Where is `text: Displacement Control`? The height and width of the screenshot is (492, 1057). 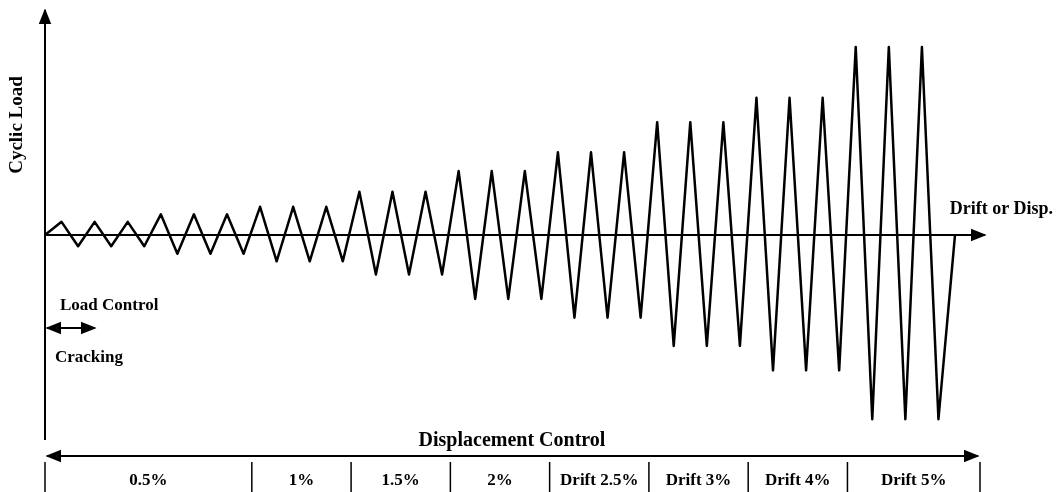
text: Displacement Control is located at coordinates (512, 439).